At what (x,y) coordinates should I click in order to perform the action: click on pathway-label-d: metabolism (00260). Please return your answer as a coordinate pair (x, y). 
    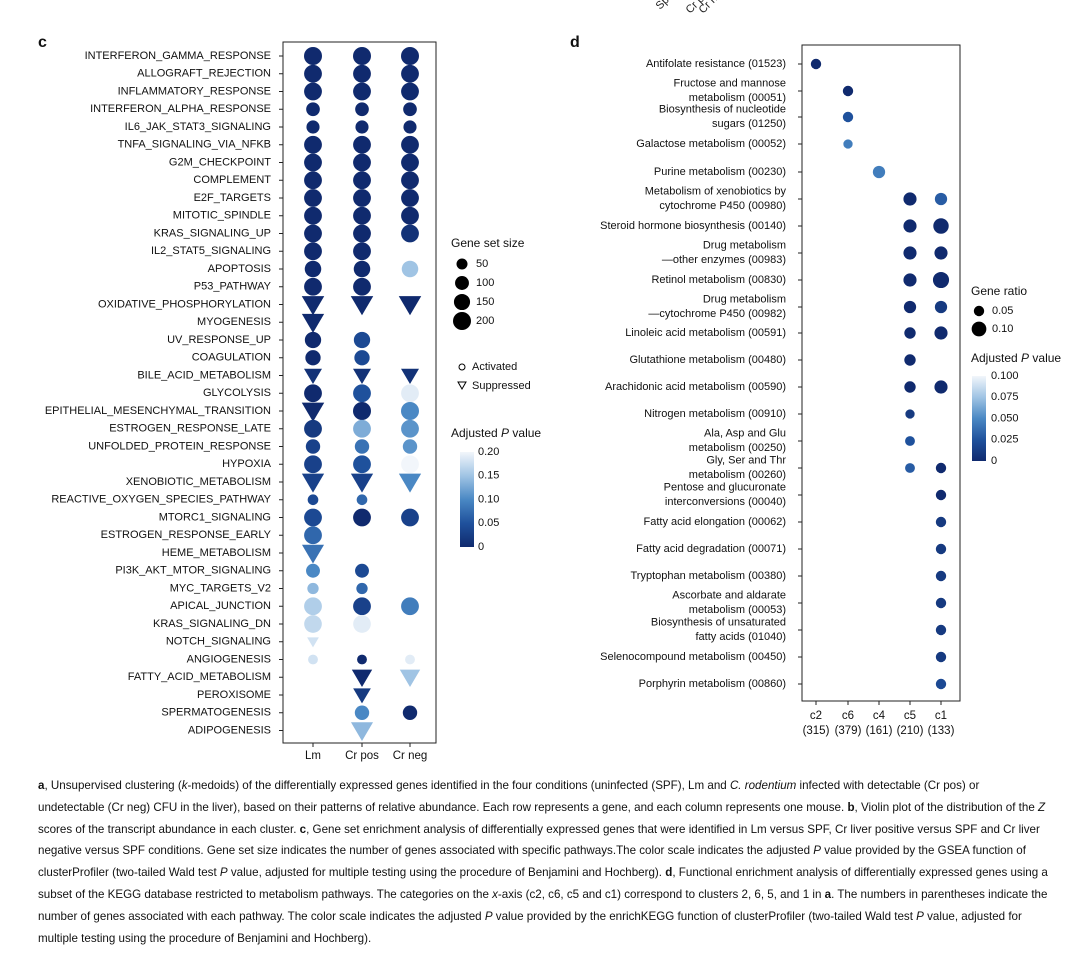
    Looking at the image, I should click on (737, 475).